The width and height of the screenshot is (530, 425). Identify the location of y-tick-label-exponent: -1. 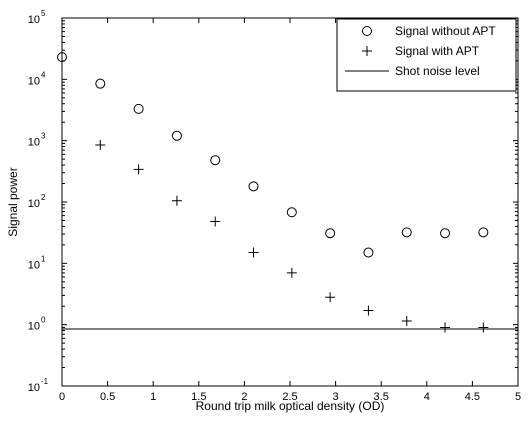
(45, 381).